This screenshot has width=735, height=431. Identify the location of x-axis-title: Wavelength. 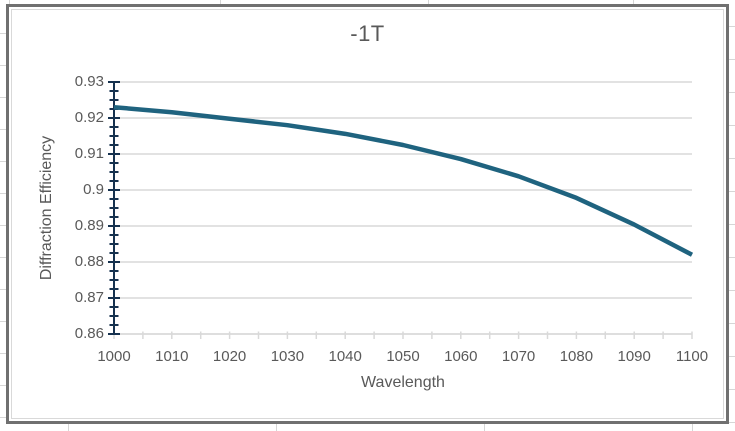
(403, 382).